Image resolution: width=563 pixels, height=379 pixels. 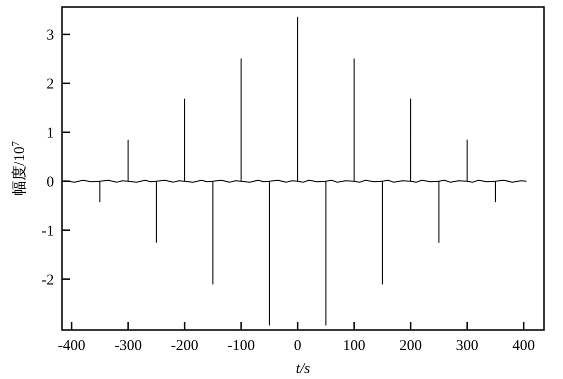 I want to click on y-tick-label: -1, so click(x=48, y=231).